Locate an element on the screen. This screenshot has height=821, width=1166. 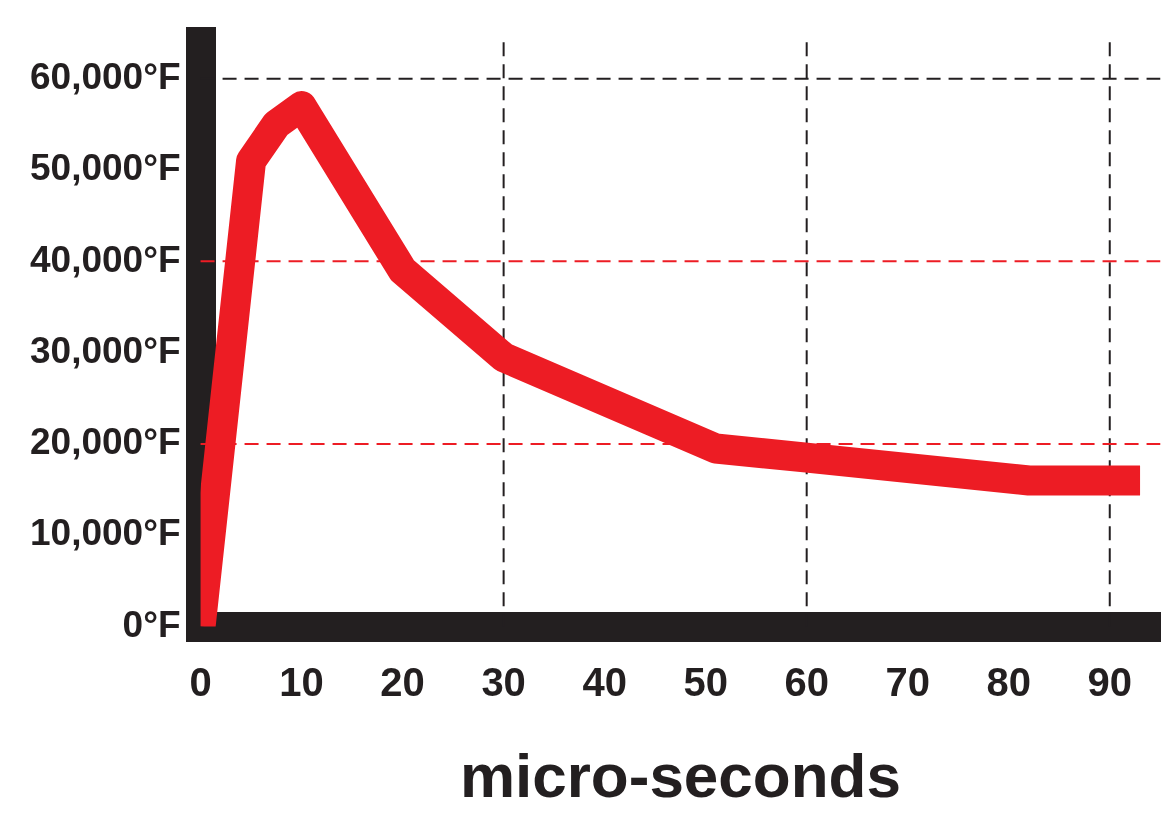
x-axis-title: micro-seconds is located at coordinates (680, 775).